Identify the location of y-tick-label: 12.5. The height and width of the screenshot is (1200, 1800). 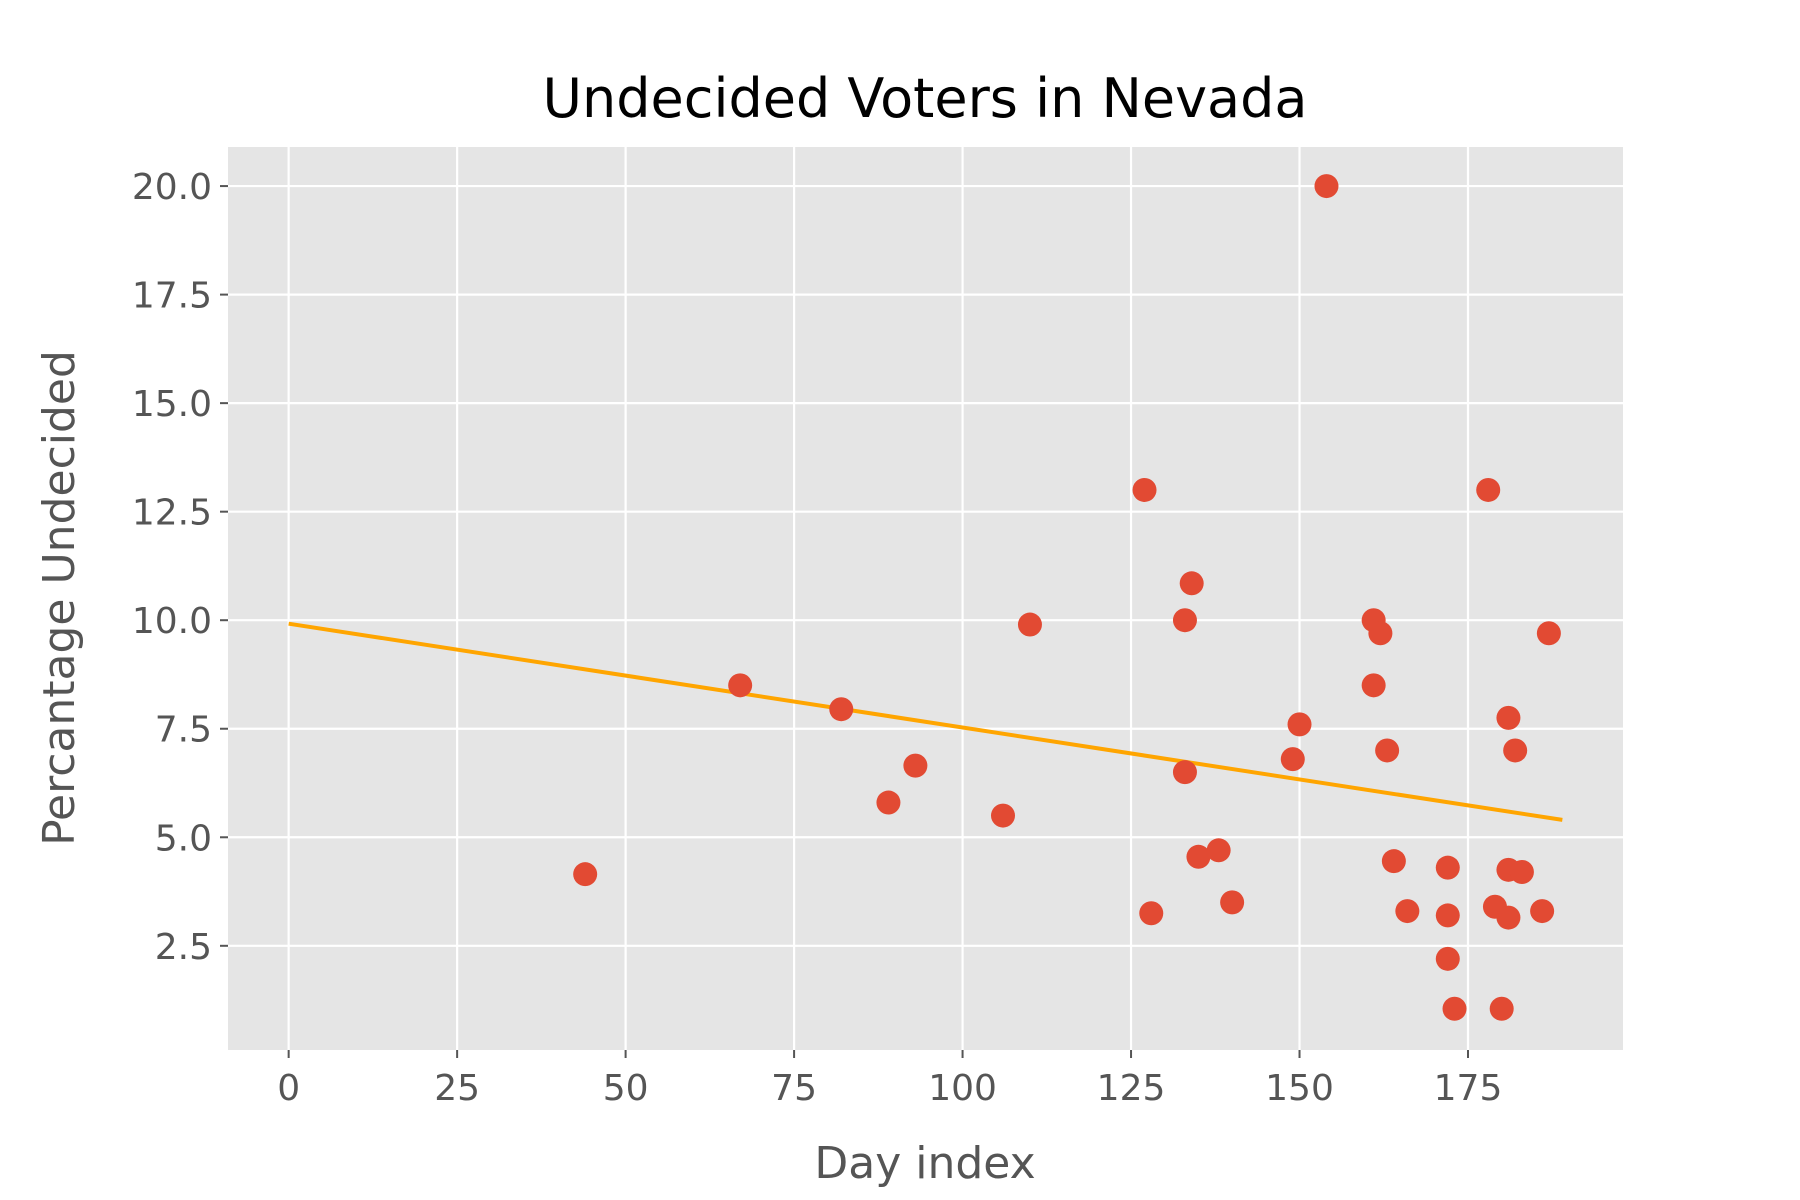
(172, 513).